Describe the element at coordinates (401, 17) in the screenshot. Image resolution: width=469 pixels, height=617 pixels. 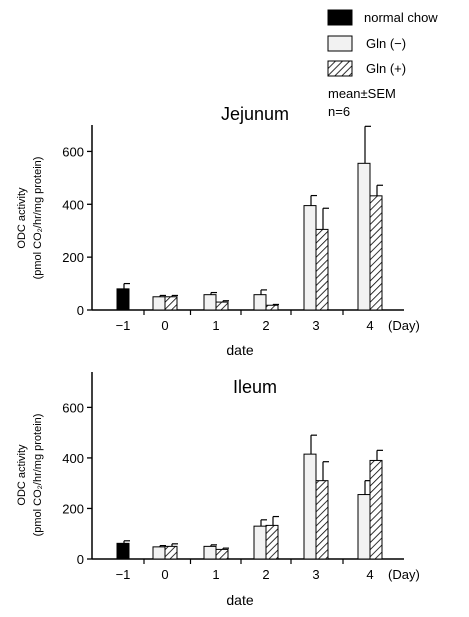
I see `legend-label-normal-chow: normal chow` at that location.